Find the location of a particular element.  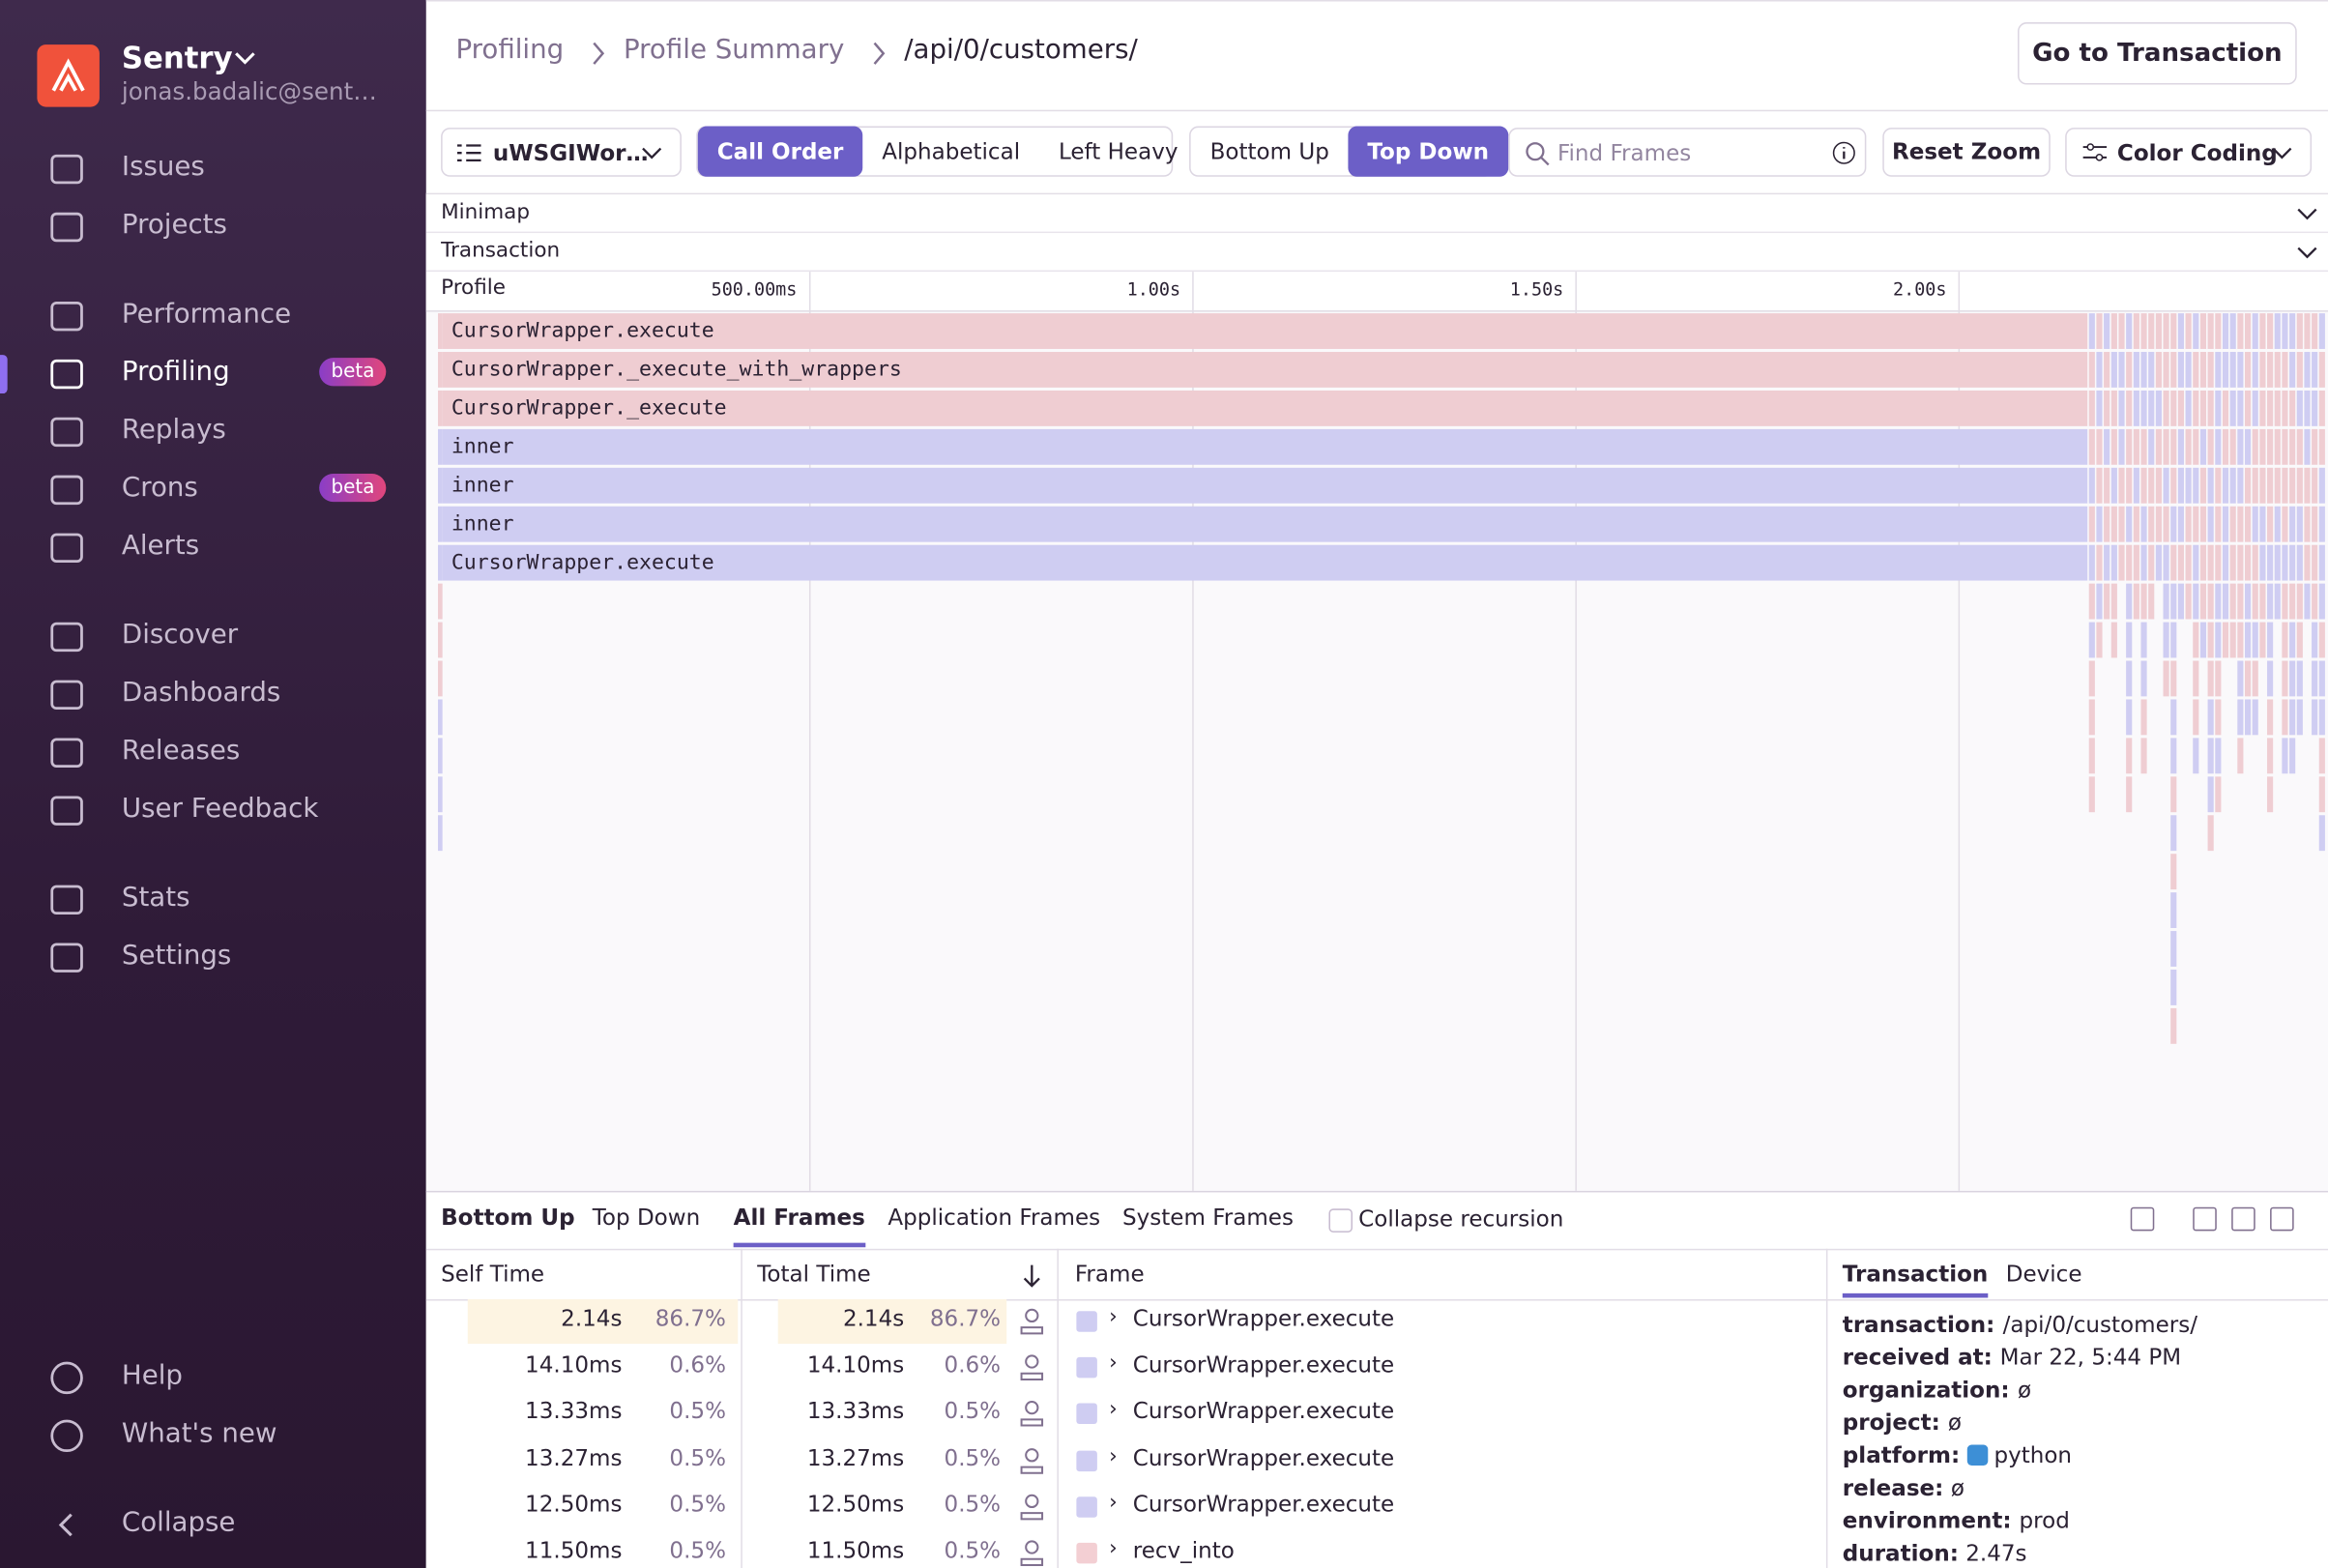

tree-tab: Bottom Up is located at coordinates (508, 1218).